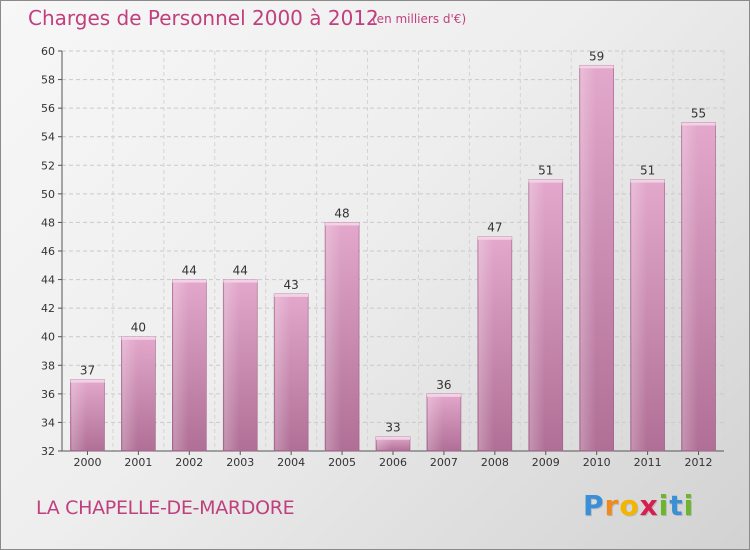 This screenshot has width=750, height=550. I want to click on logo-letter: x, so click(649, 505).